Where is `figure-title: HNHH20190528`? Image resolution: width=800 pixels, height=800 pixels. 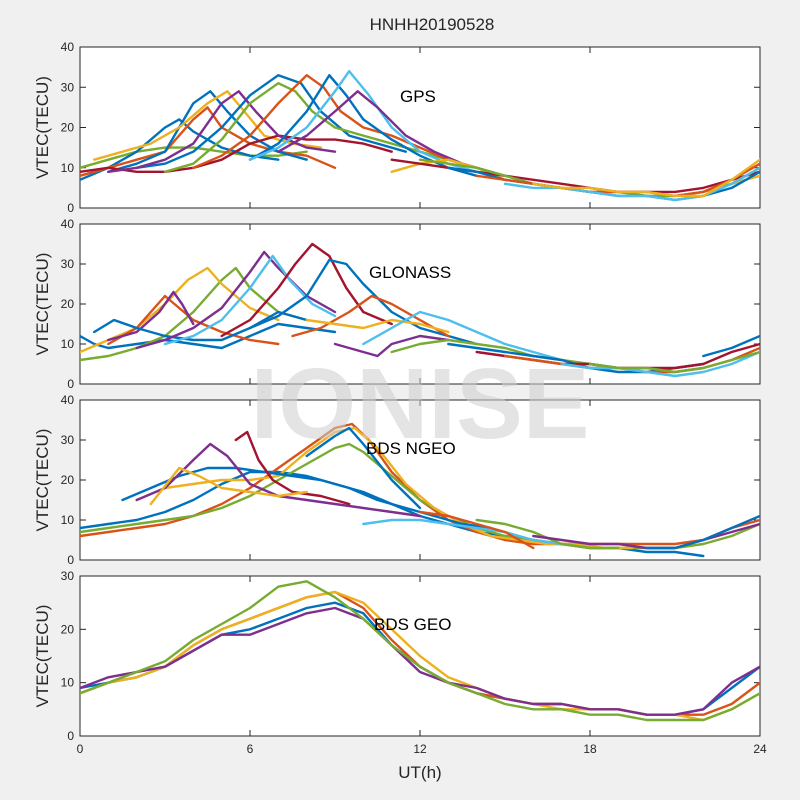 figure-title: HNHH20190528 is located at coordinates (432, 24).